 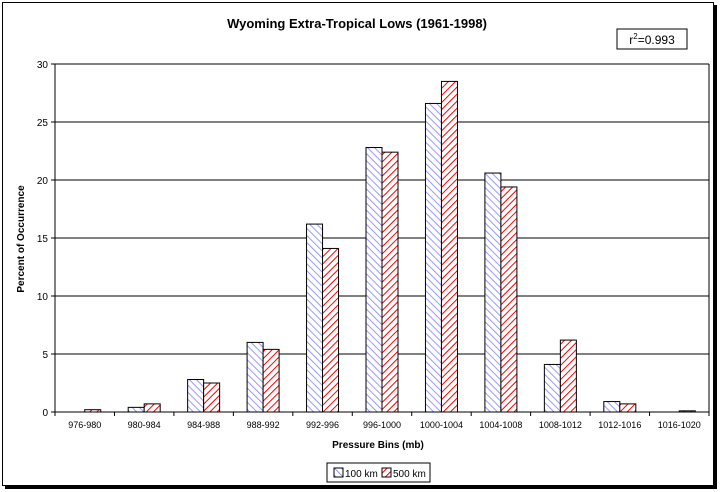 I want to click on y-tick-label: 25, so click(x=43, y=123).